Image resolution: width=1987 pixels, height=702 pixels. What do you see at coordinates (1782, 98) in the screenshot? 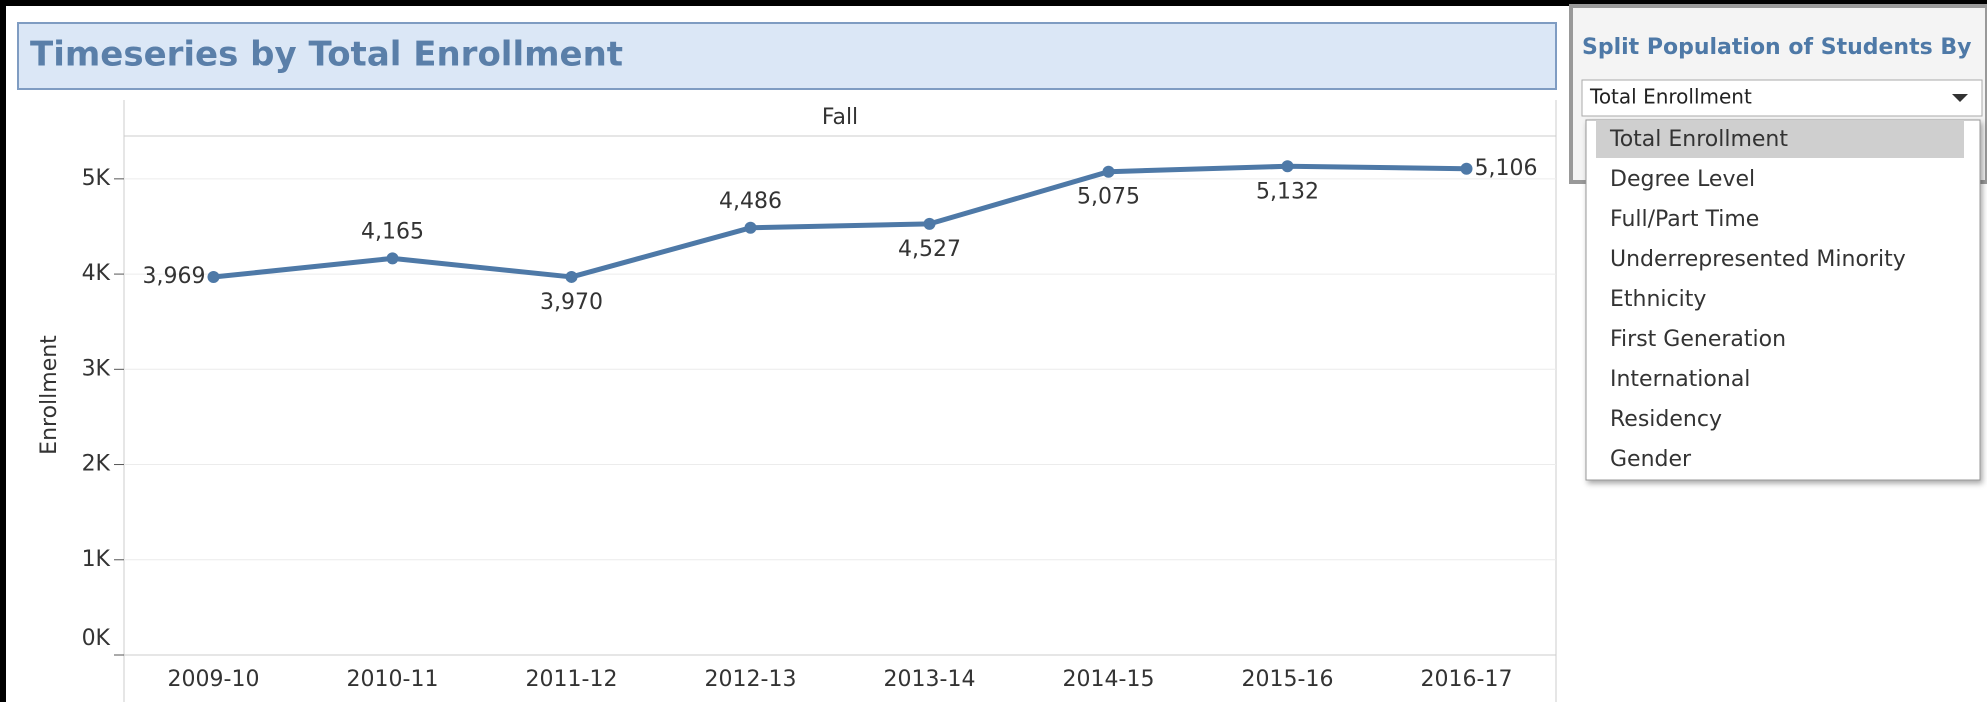
I see `dropdown` at bounding box center [1782, 98].